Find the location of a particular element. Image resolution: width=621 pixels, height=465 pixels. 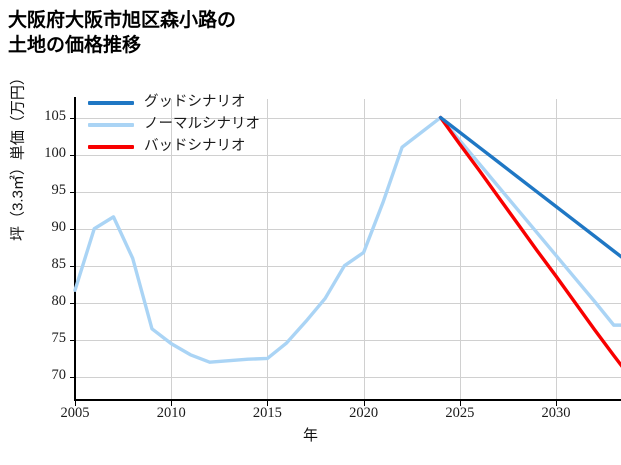

x-tick-label: 2010 is located at coordinates (171, 413).